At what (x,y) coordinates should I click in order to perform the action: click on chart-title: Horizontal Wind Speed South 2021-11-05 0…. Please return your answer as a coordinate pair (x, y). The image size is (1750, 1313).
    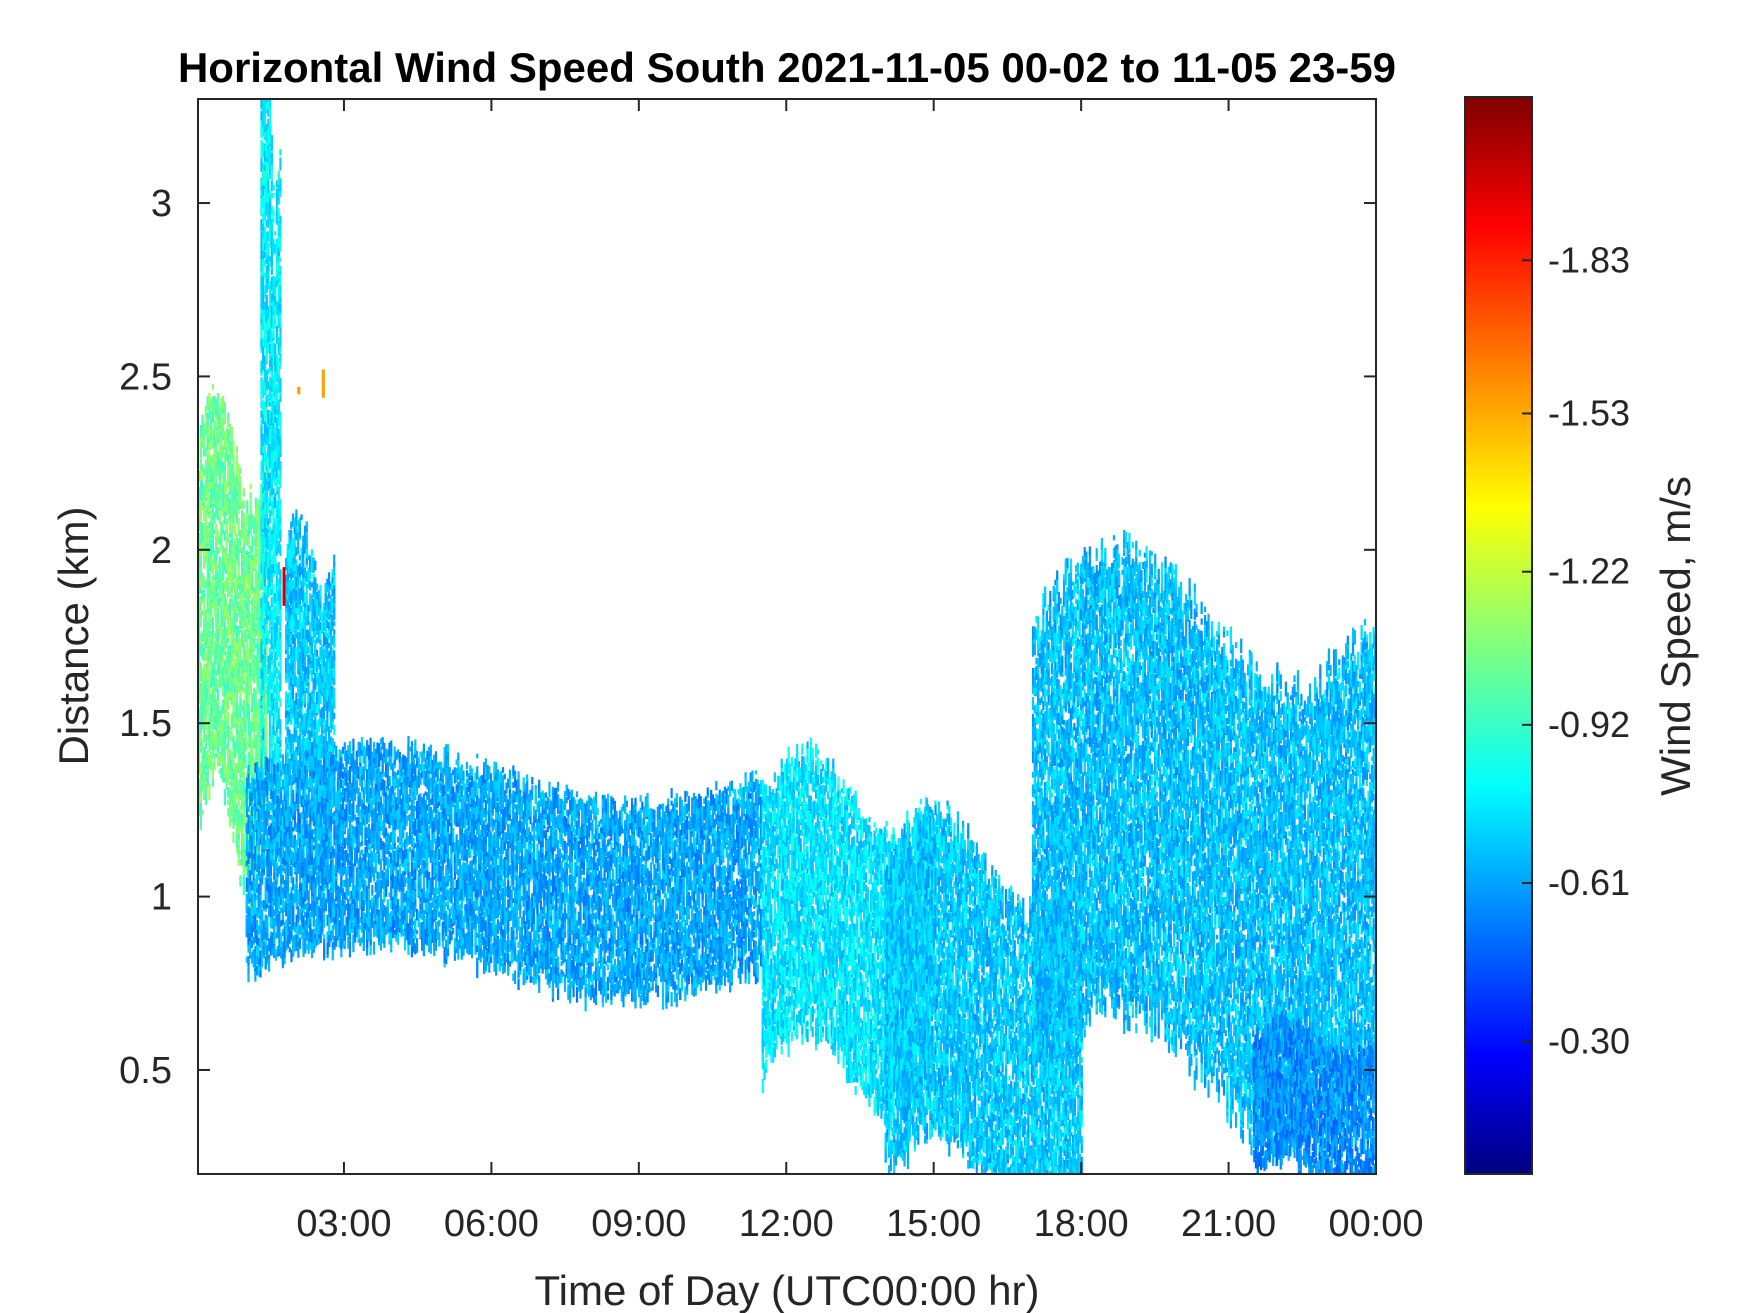
    Looking at the image, I should click on (787, 67).